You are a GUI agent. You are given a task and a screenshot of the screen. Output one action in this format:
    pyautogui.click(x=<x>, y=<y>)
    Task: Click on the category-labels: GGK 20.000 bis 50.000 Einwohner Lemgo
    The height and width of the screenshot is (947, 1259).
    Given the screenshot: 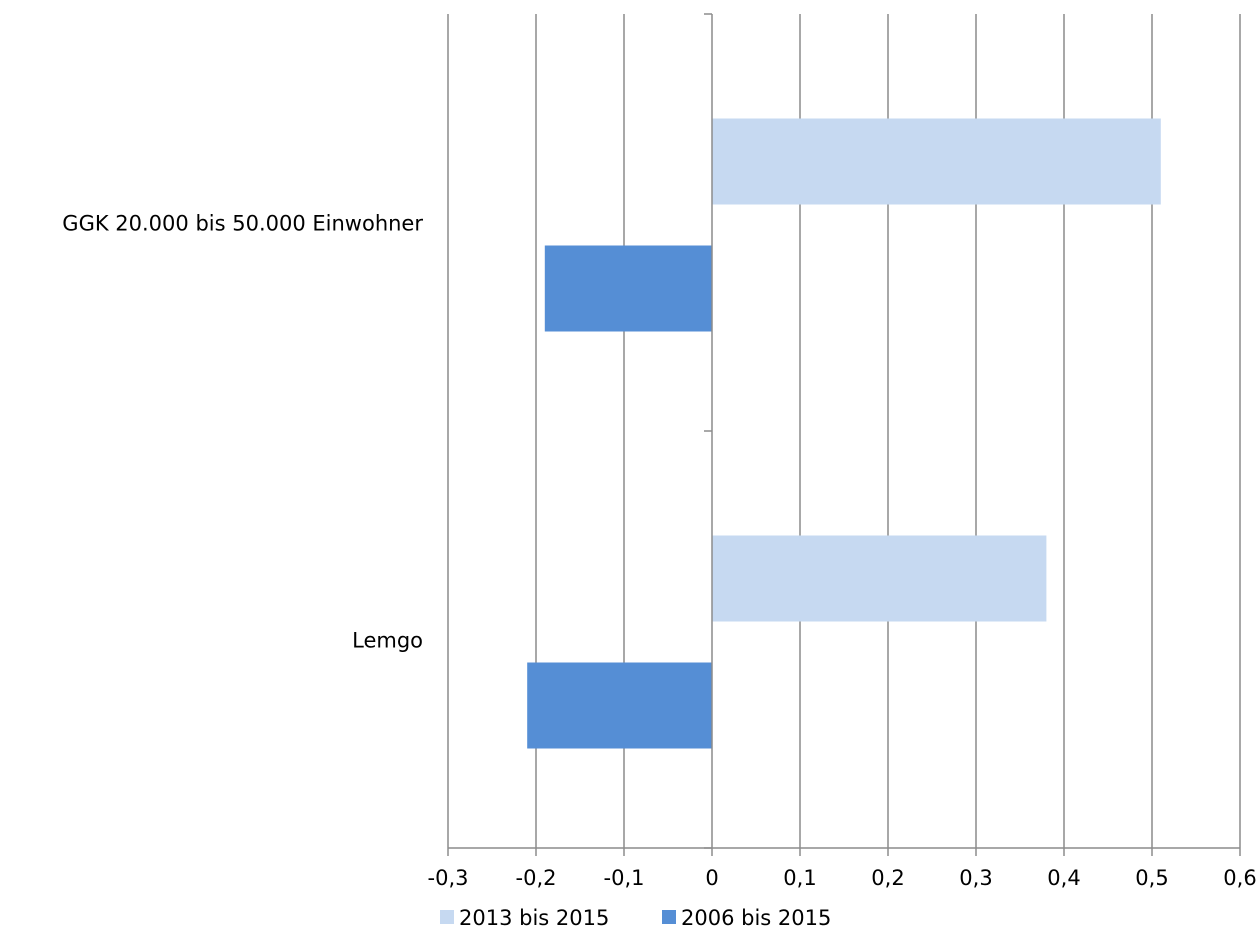 What is the action you would take?
    pyautogui.click(x=242, y=432)
    